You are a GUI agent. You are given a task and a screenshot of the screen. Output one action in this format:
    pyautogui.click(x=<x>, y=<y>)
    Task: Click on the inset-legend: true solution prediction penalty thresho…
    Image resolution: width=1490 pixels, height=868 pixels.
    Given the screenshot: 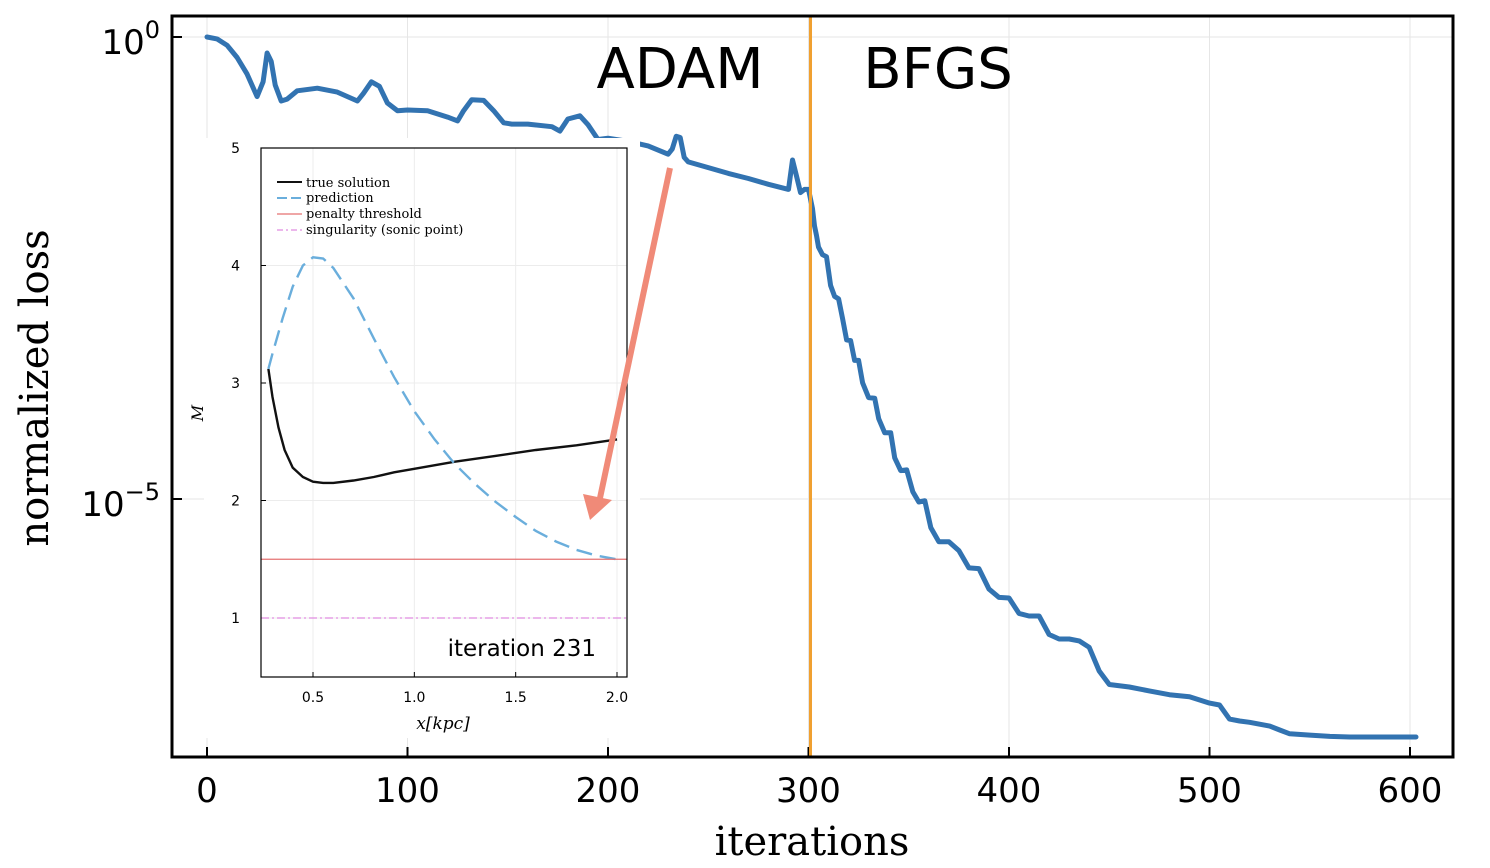 What is the action you would take?
    pyautogui.click(x=370, y=207)
    